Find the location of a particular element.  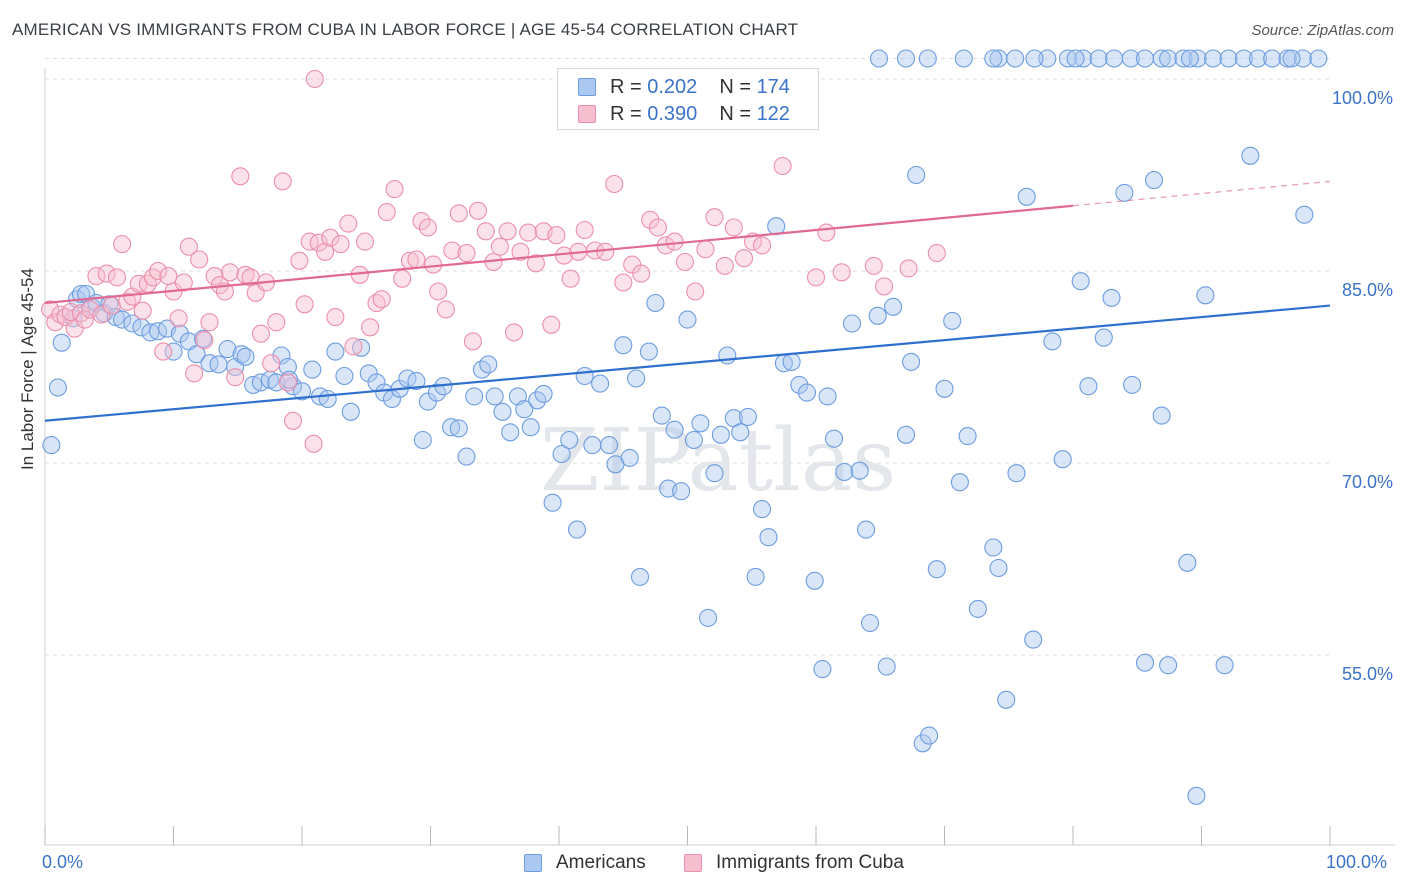

legend-label-americans: Americans is located at coordinates (601, 862).